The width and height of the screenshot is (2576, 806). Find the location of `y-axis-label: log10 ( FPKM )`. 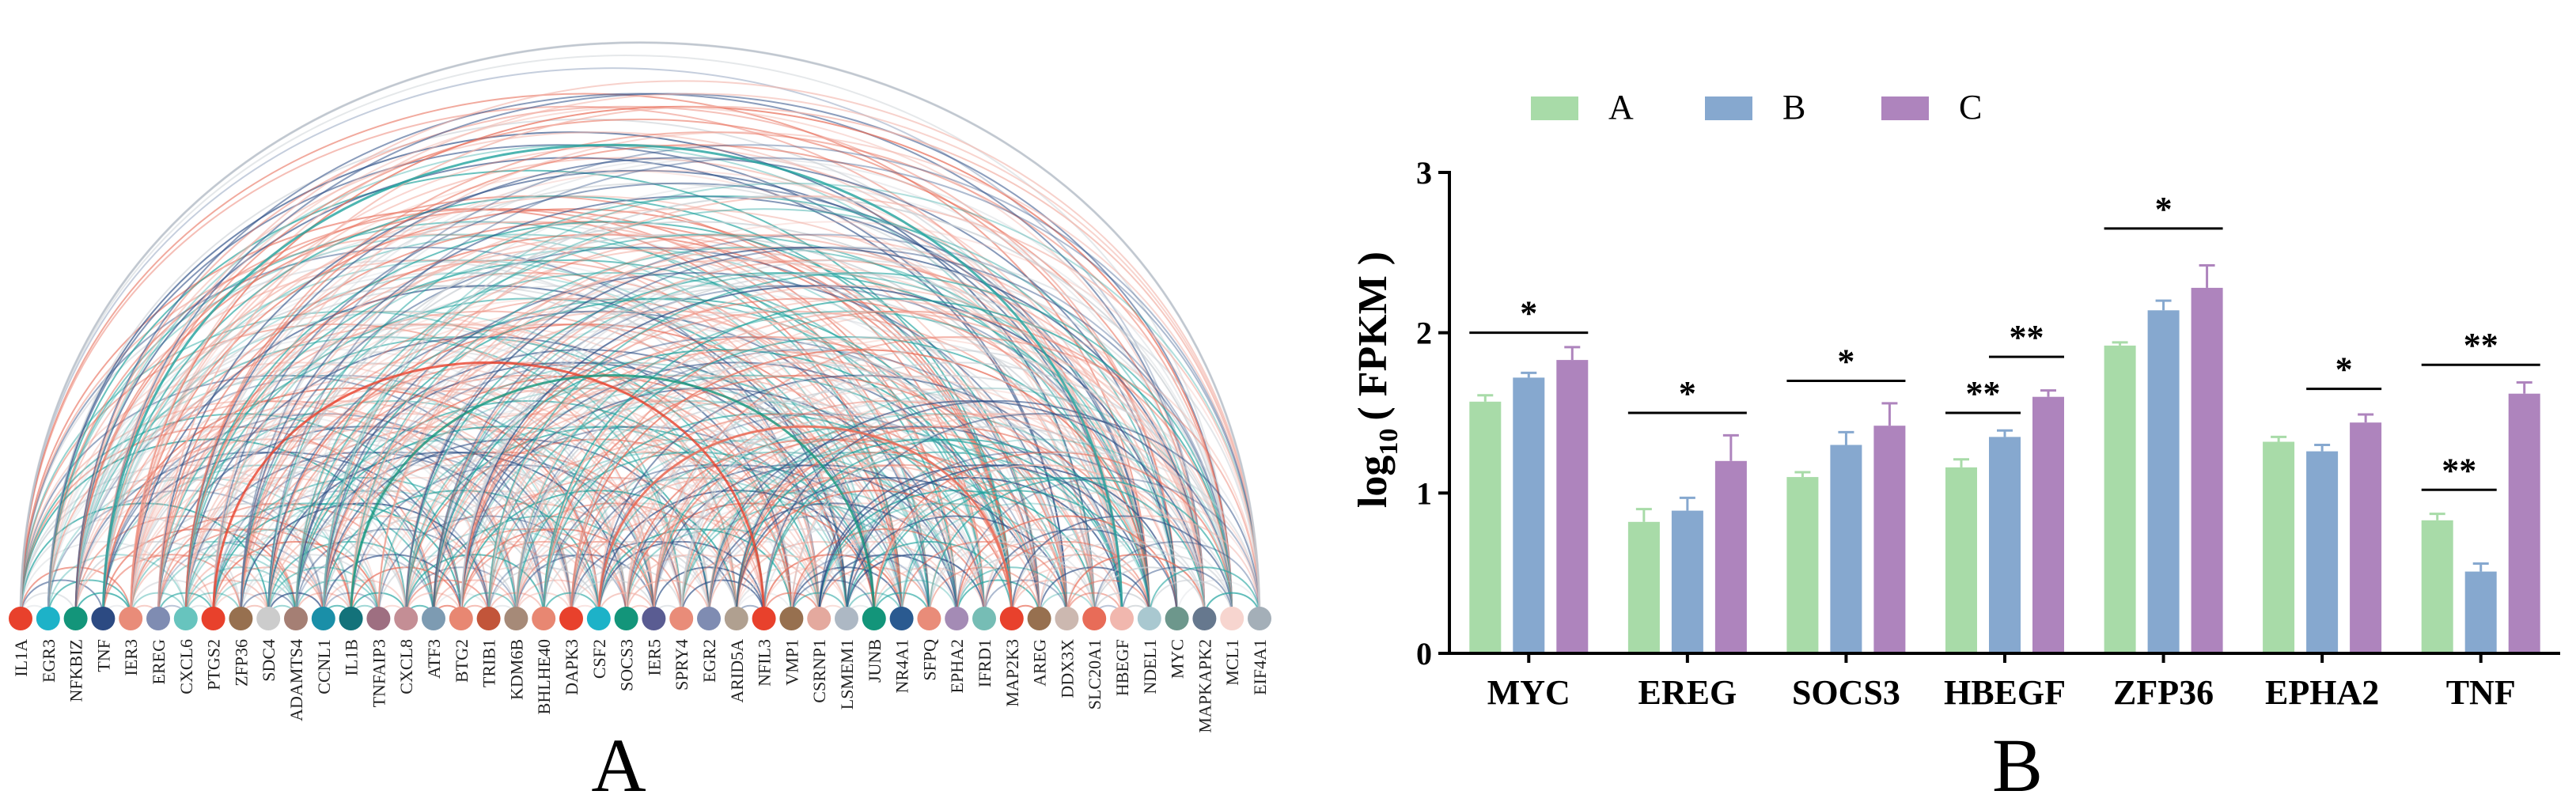

y-axis-label: log10 ( FPKM ) is located at coordinates (1377, 380).